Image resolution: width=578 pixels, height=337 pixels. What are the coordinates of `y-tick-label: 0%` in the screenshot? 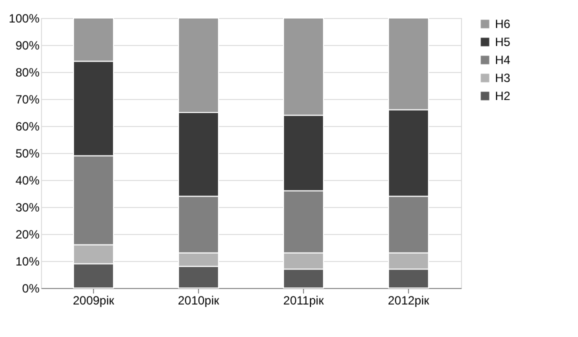 It's located at (31, 289).